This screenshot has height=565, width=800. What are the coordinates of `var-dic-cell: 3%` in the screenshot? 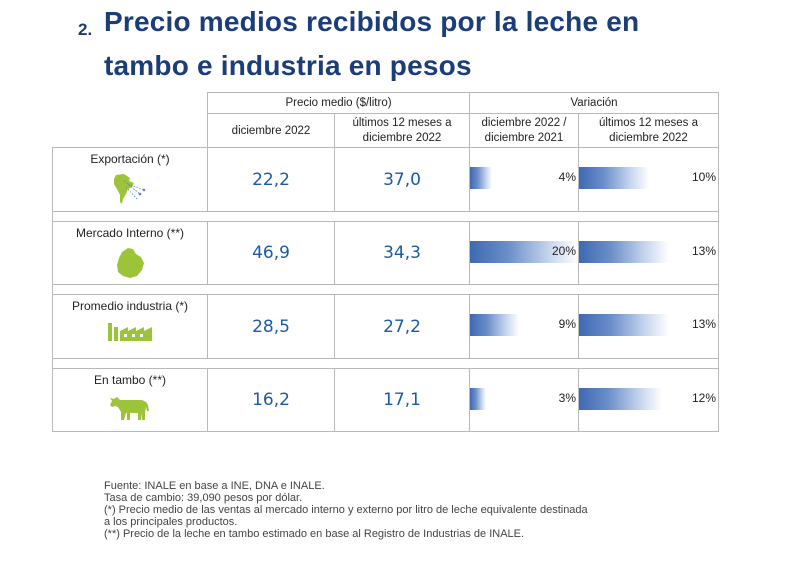 It's located at (524, 400).